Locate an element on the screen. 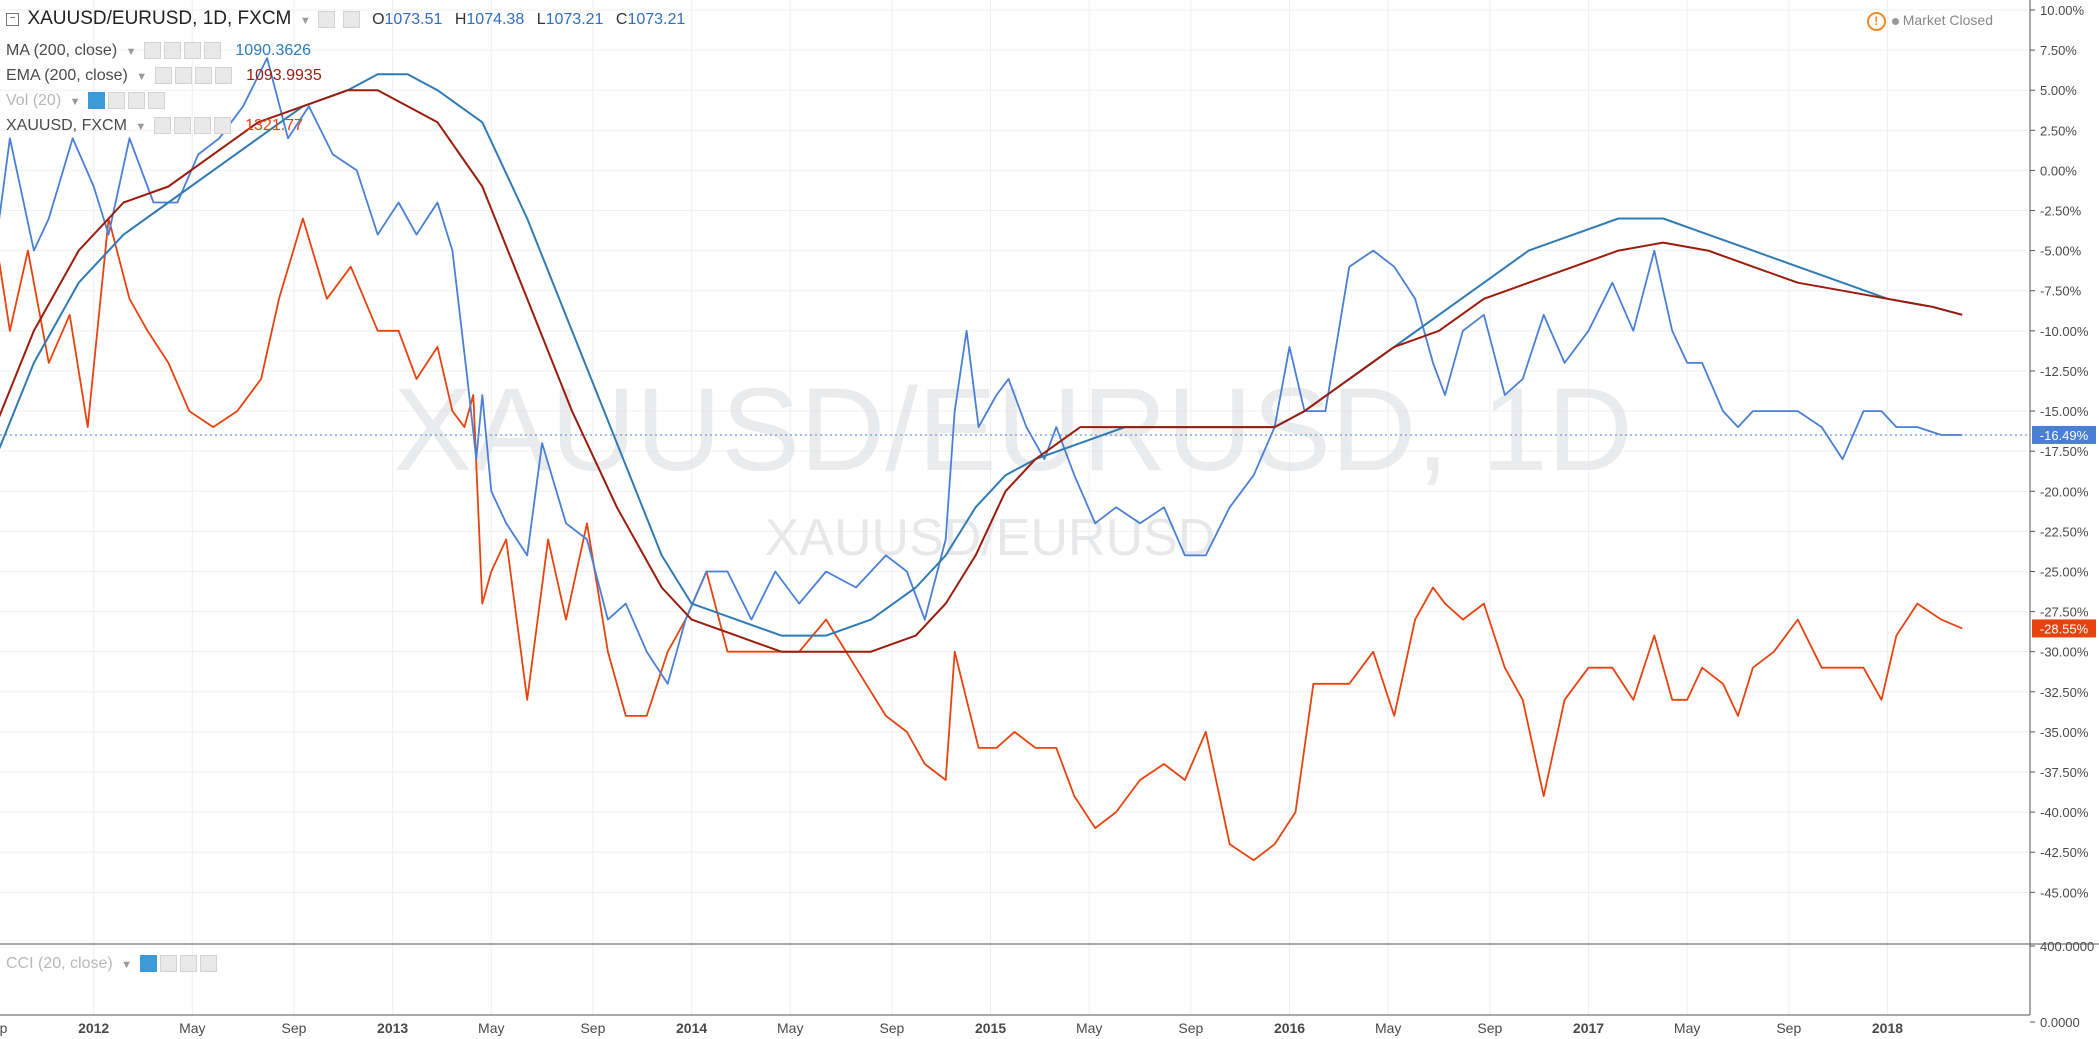  market-status-text: Market Closed is located at coordinates (1947, 20).